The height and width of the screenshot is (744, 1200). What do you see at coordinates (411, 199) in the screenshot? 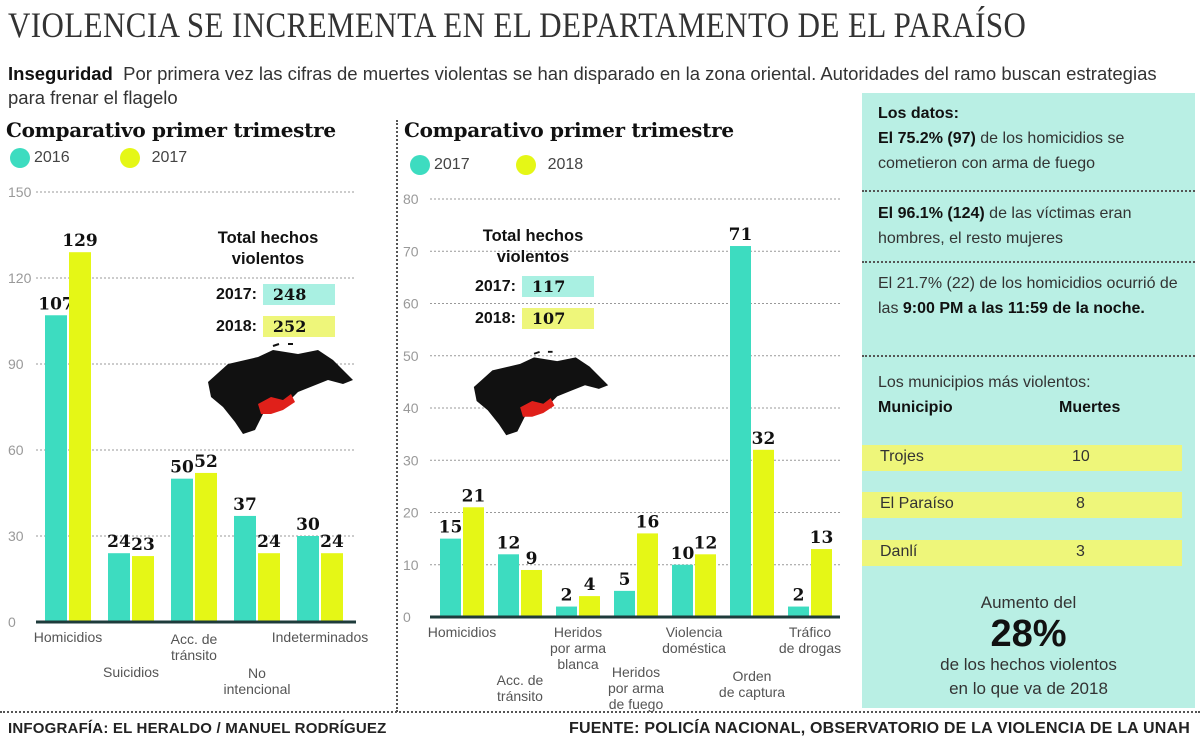
I see `y-tick-label: 80` at bounding box center [411, 199].